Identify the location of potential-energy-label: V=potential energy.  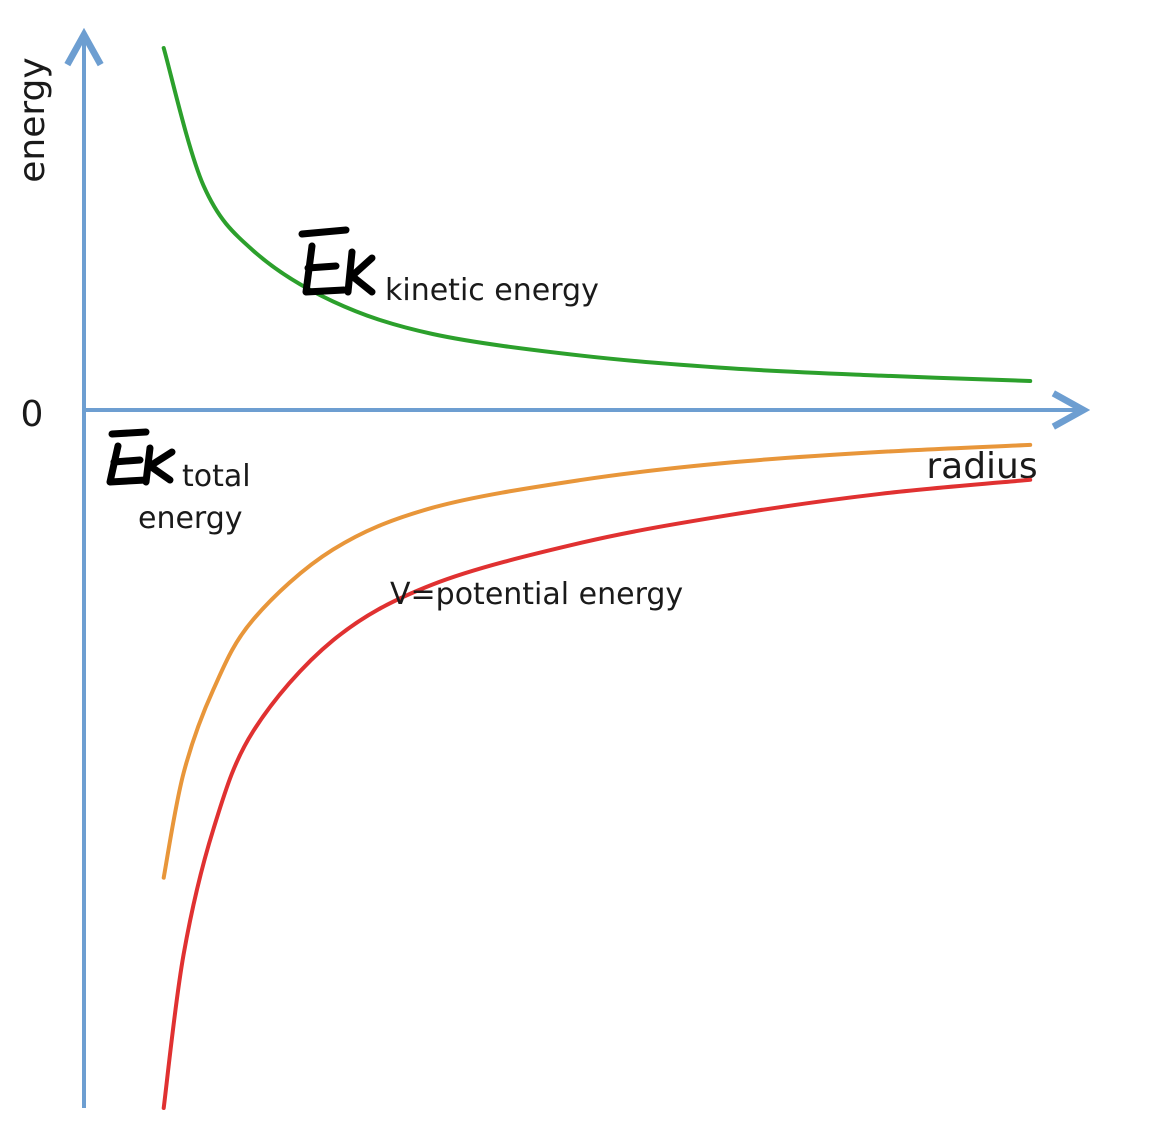
(536, 594).